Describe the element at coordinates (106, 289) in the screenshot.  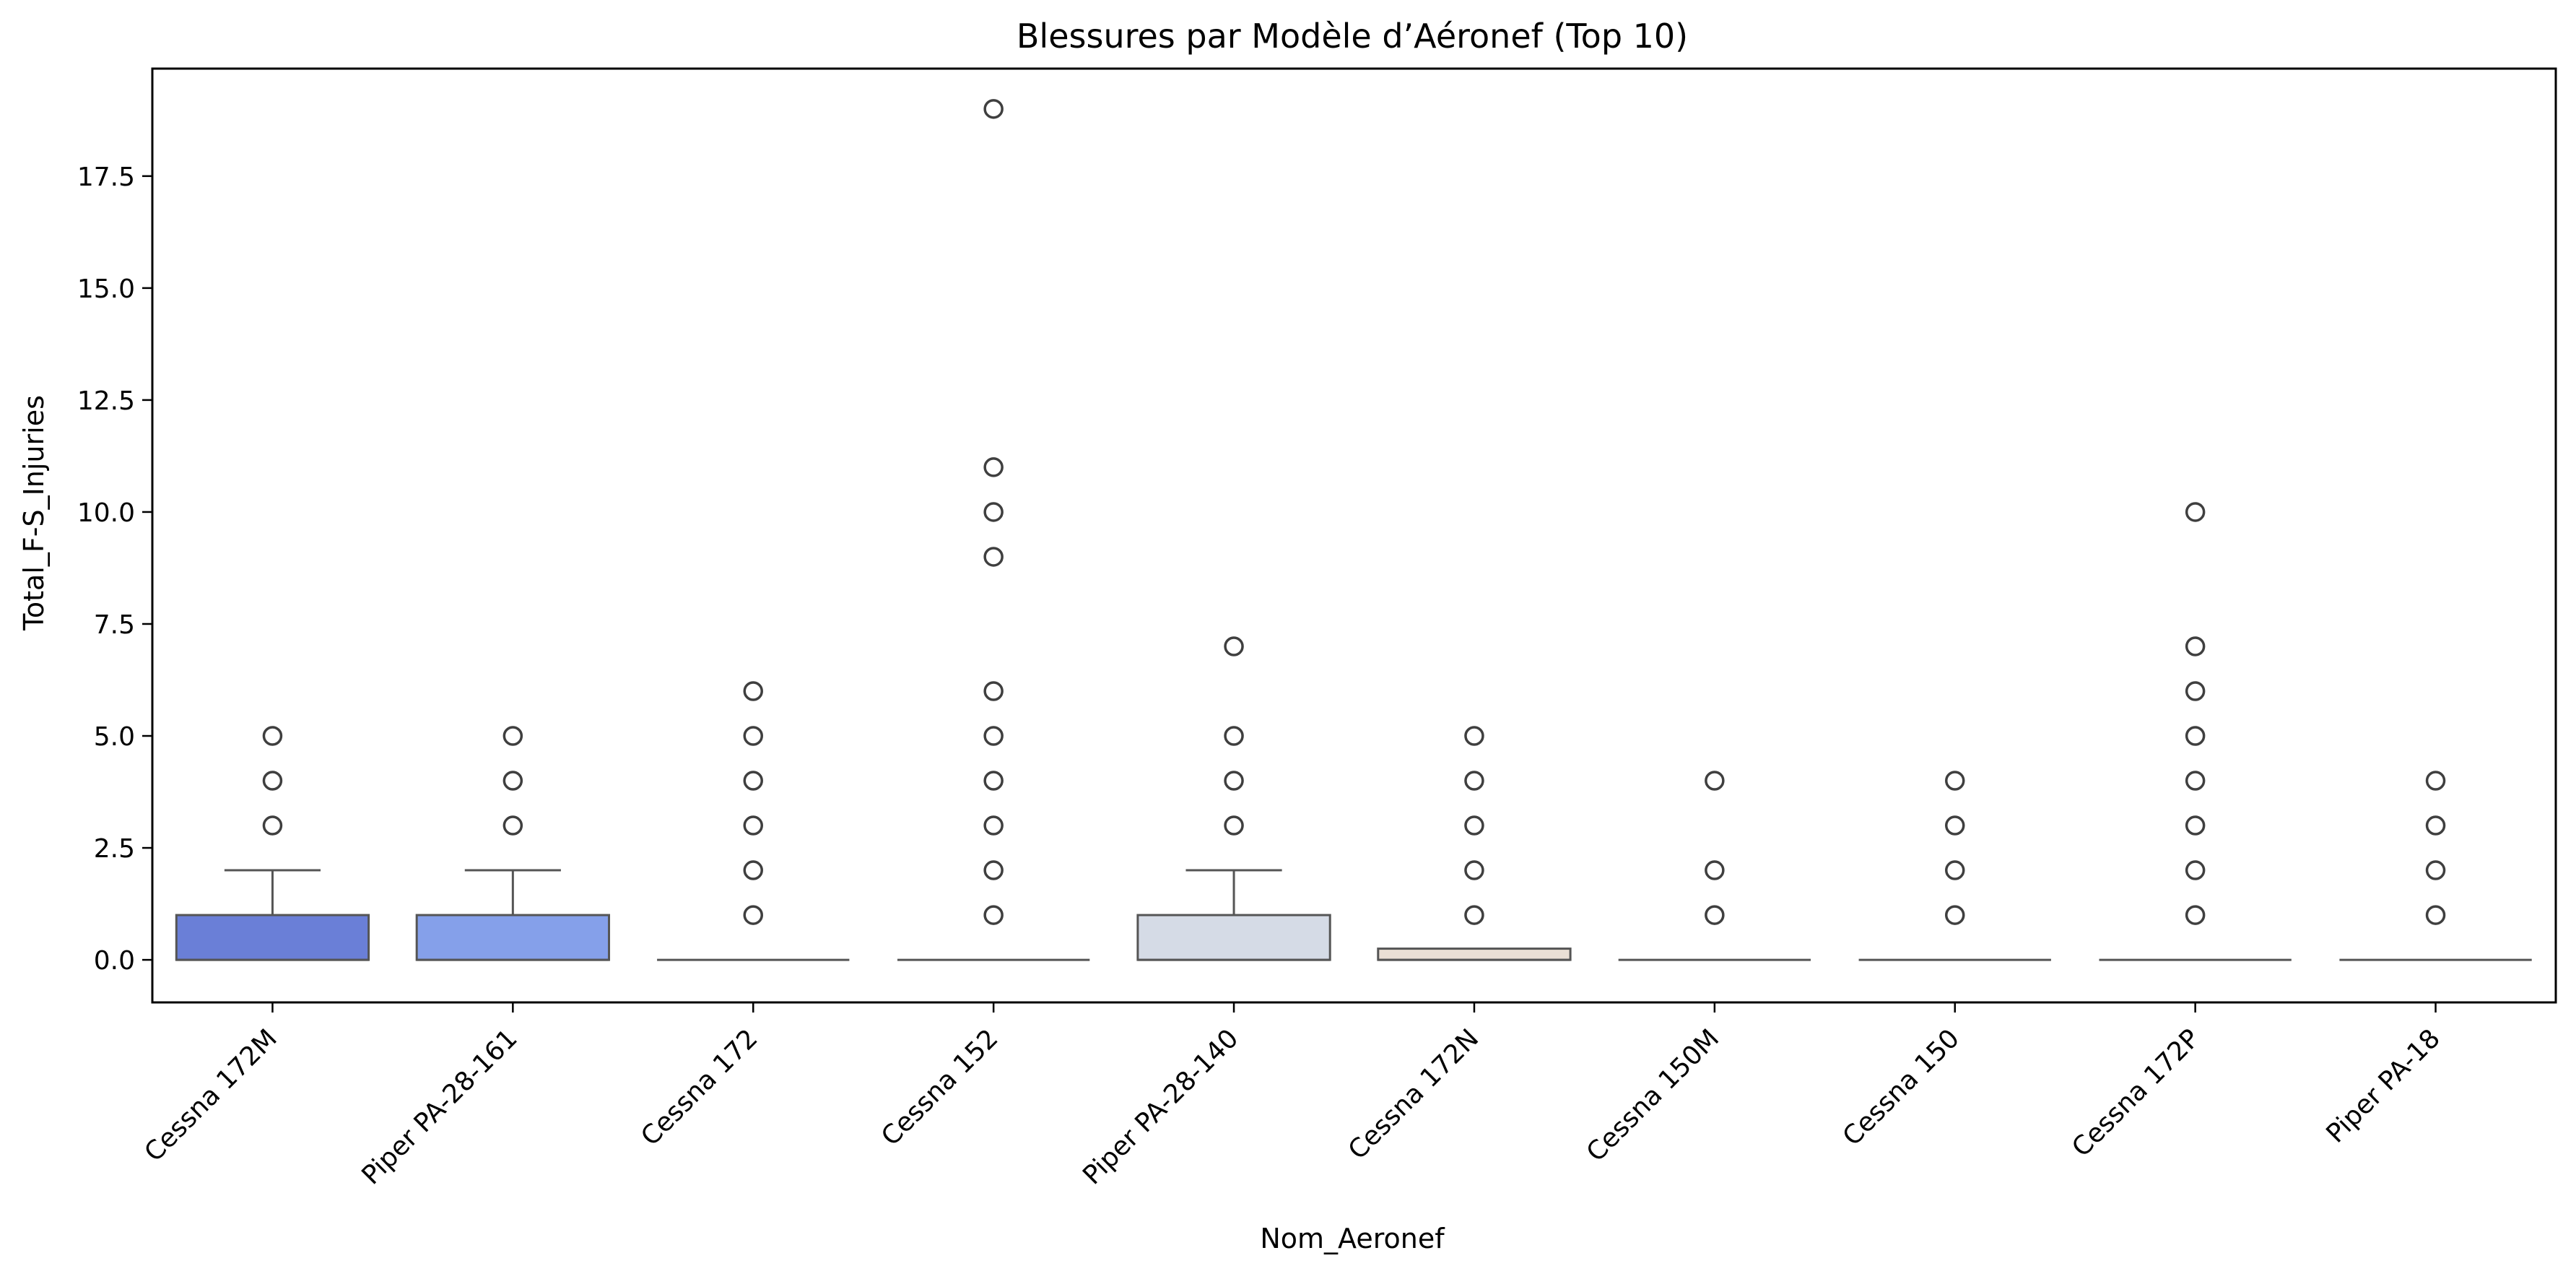
I see `y-tick-label: 15.0` at that location.